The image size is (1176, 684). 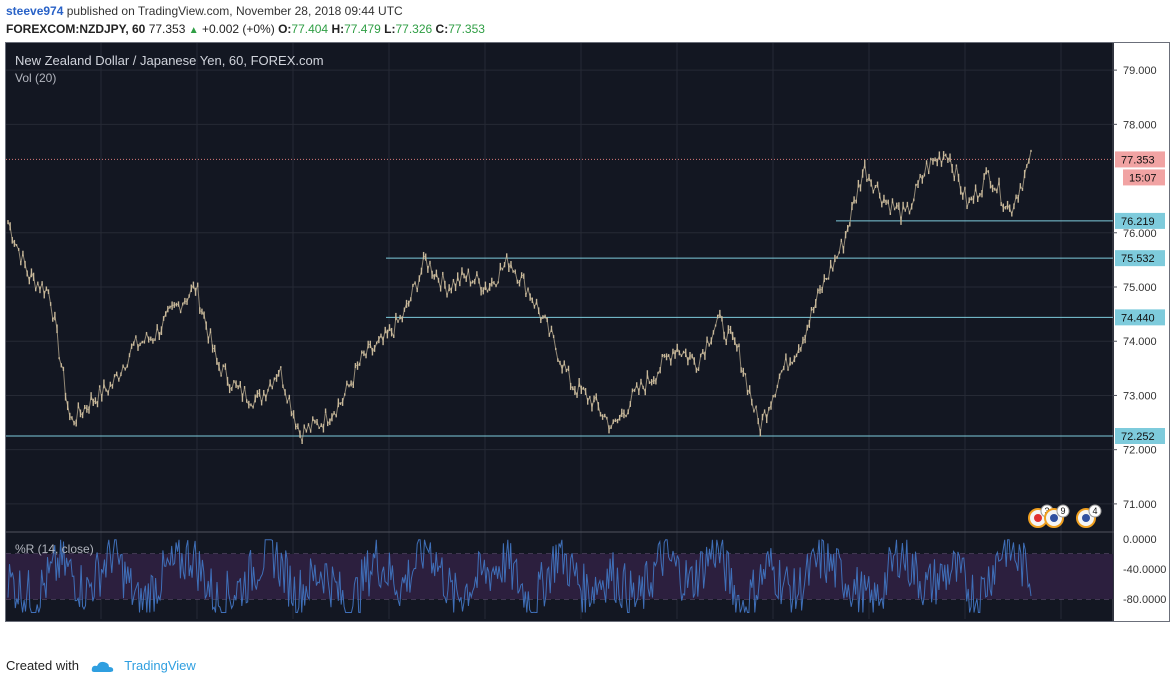 I want to click on volume-label: Vol (20), so click(x=35, y=78).